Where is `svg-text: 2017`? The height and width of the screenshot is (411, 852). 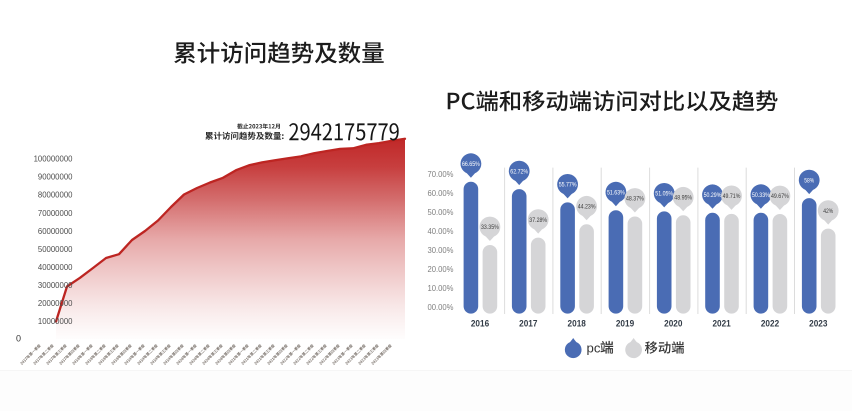 svg-text: 2017 is located at coordinates (528, 324).